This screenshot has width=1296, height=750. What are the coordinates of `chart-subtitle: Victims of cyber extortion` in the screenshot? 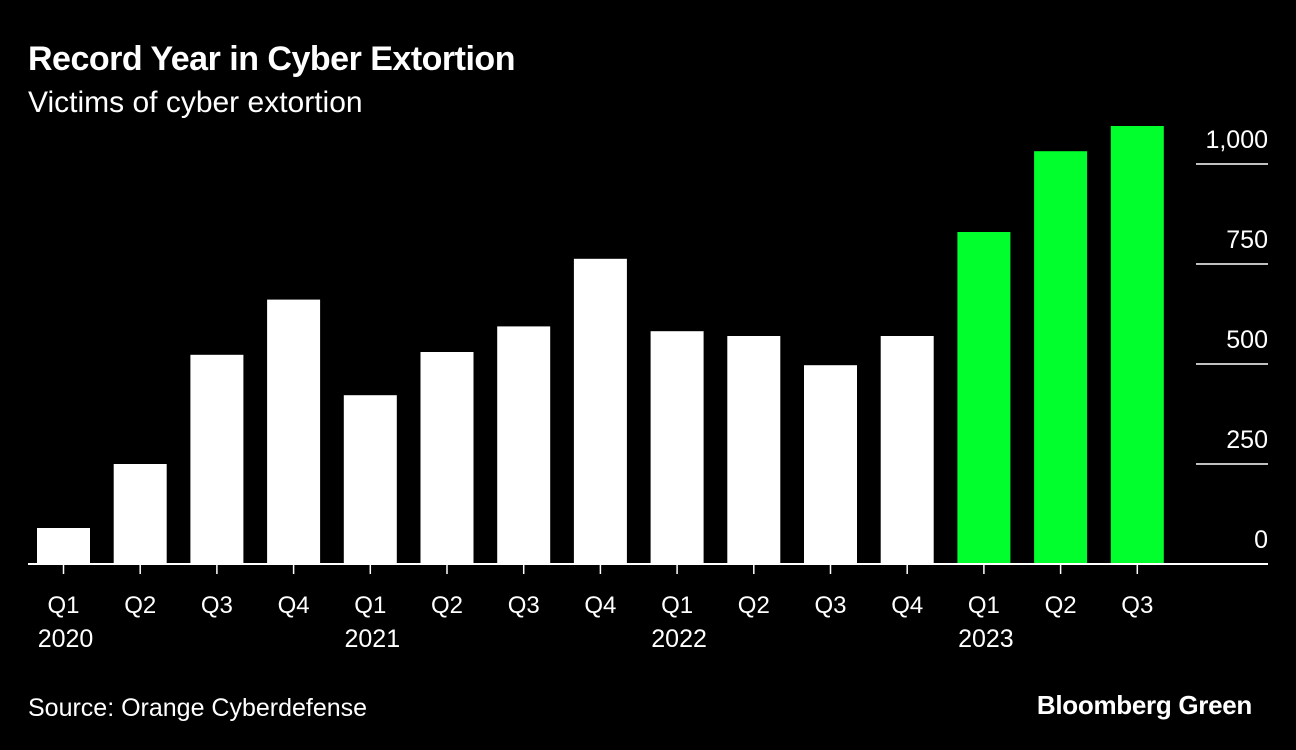 It's located at (195, 102).